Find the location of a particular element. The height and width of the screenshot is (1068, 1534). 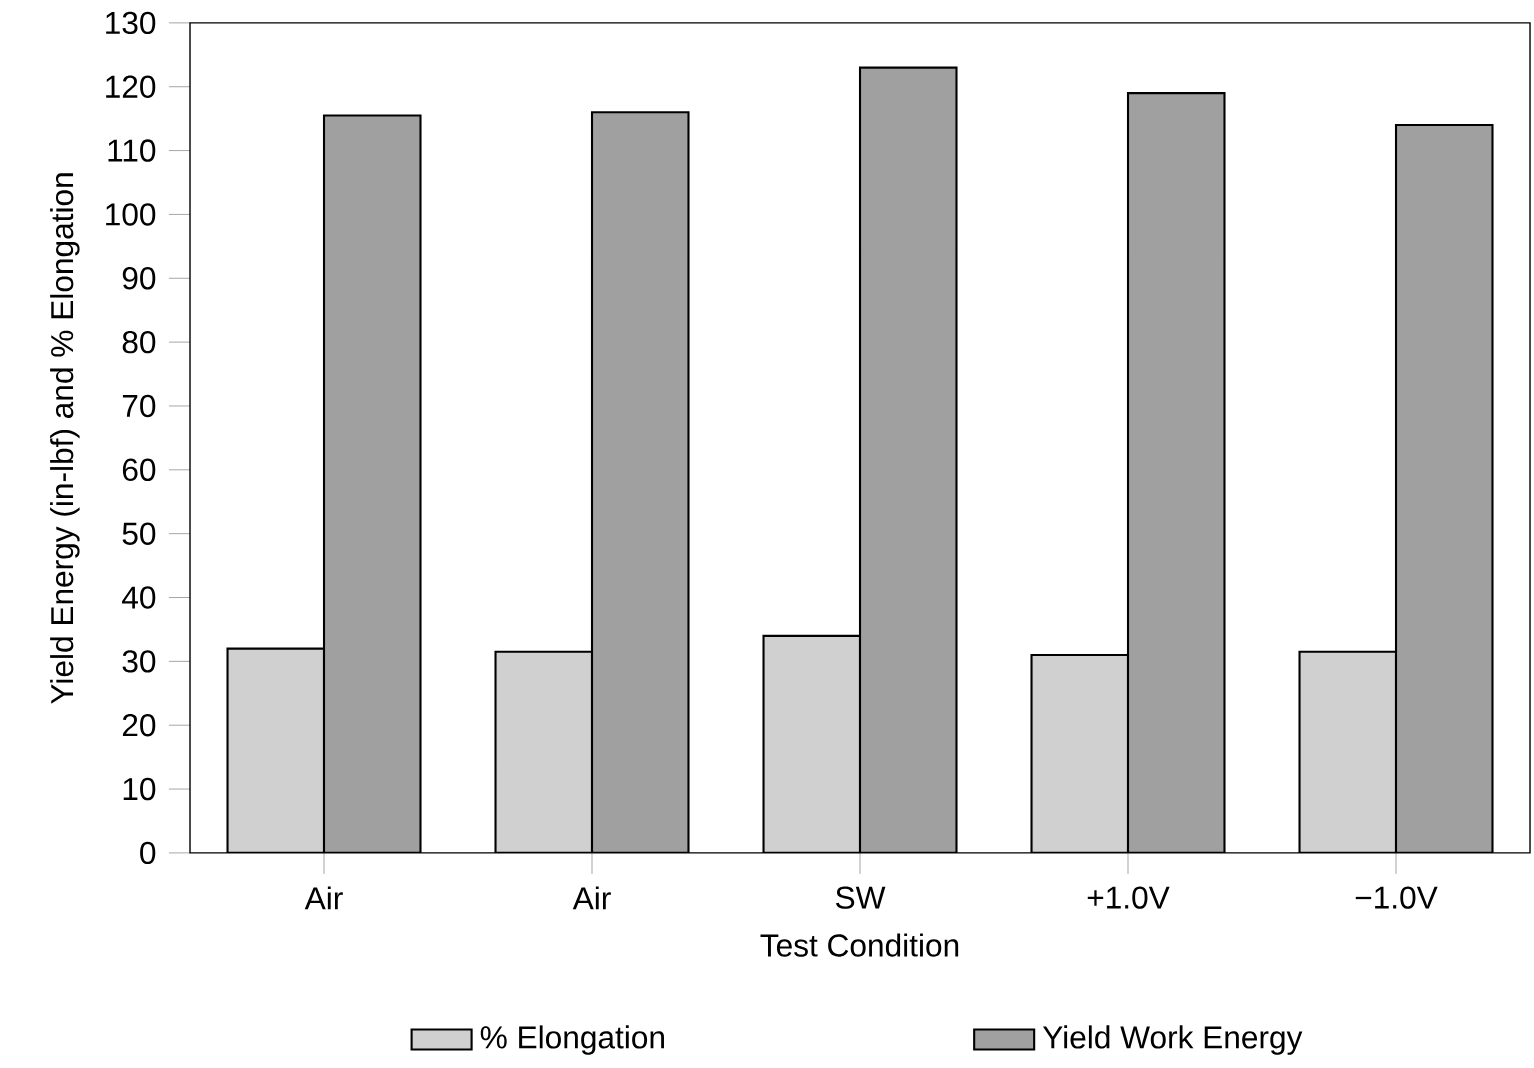

y-tick-label: 90 is located at coordinates (139, 278).